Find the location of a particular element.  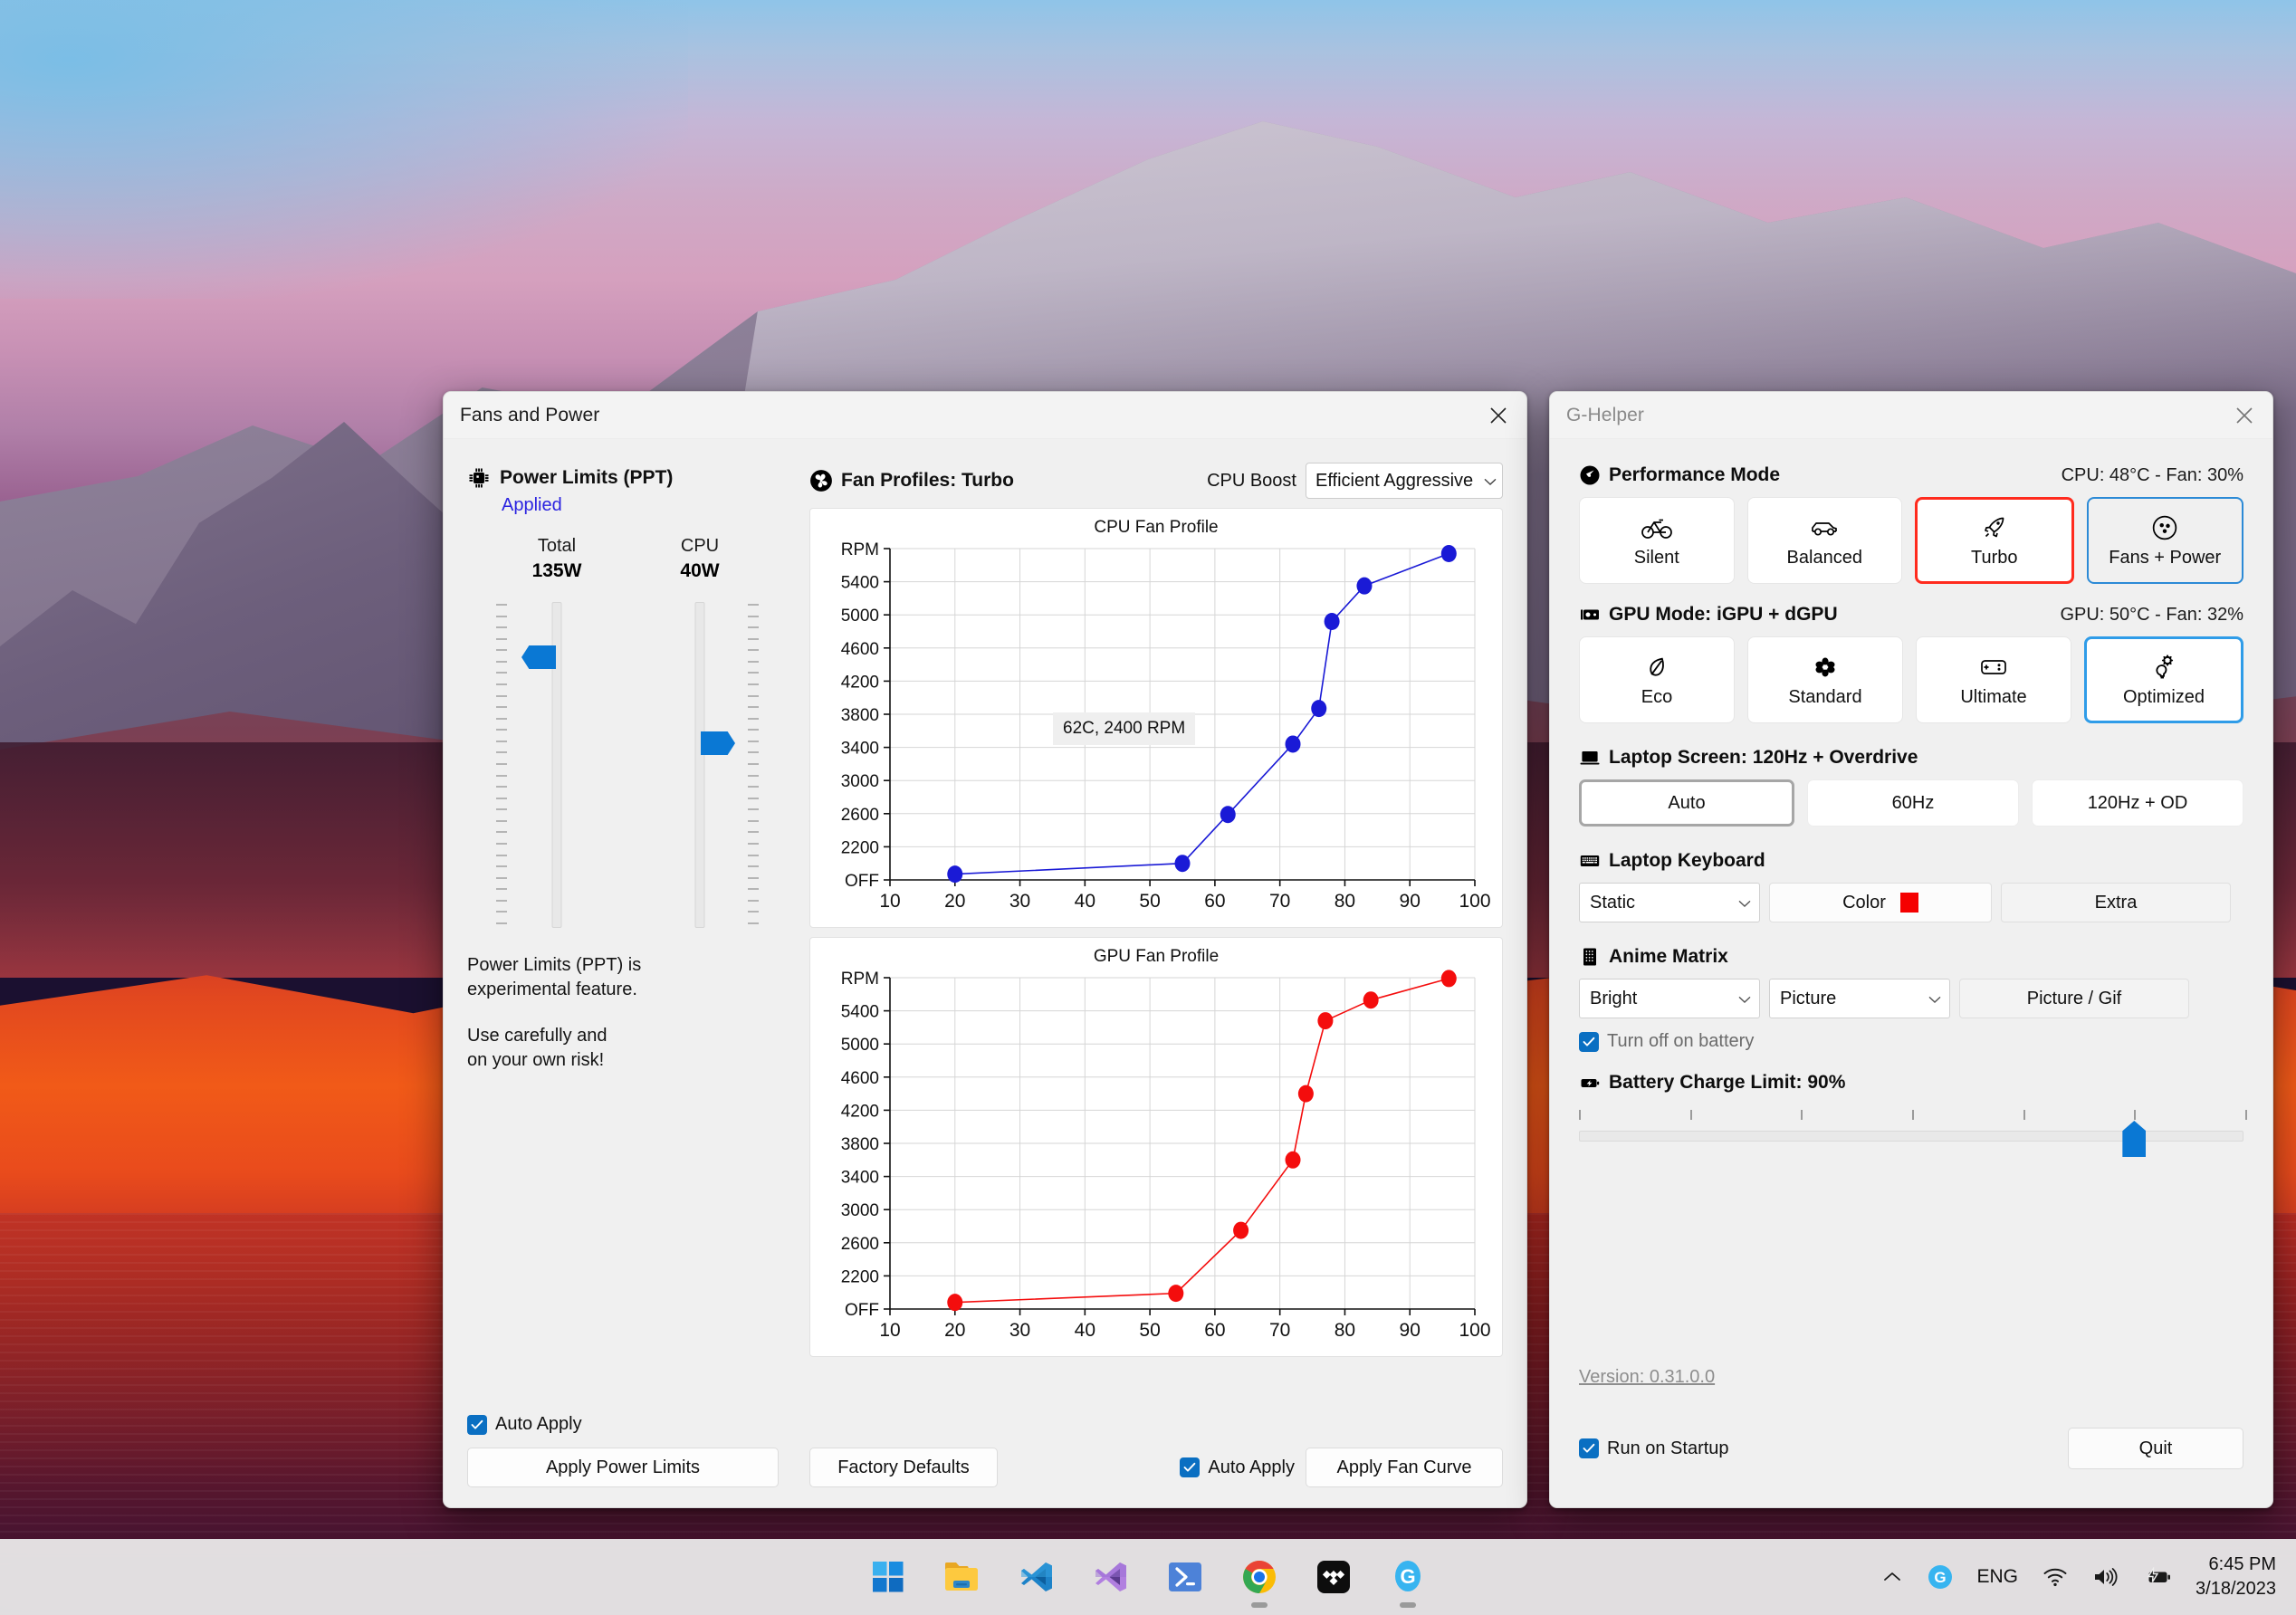

total-slider-thumb is located at coordinates (539, 657).